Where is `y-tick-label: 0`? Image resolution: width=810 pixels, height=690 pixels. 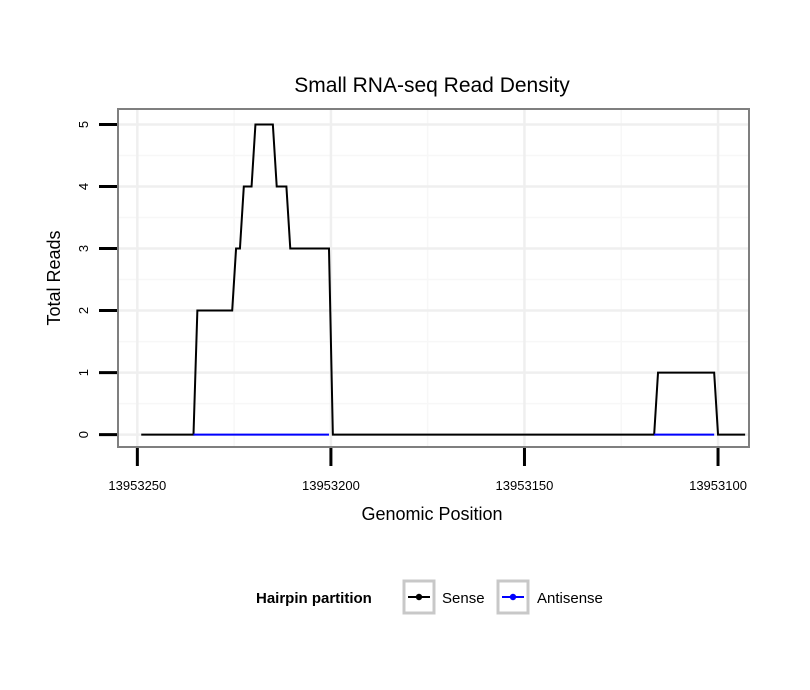
y-tick-label: 0 is located at coordinates (83, 434).